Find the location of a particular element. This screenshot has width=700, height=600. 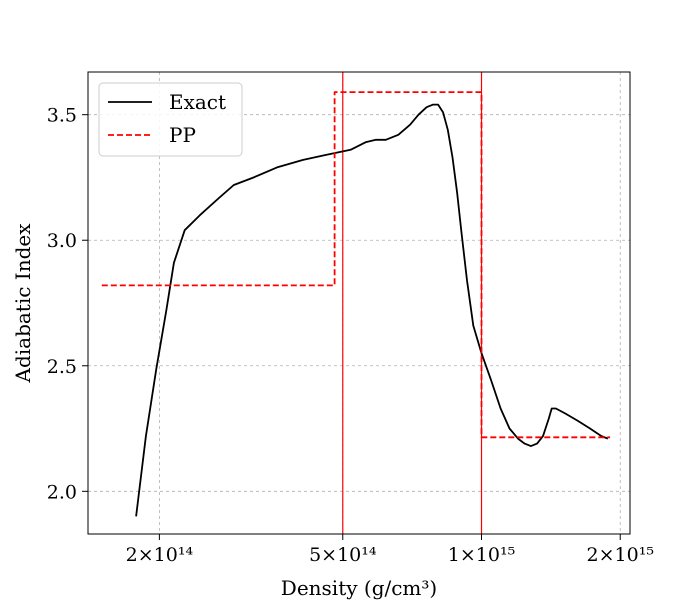

x-tick-label: 5×10¹⁴ is located at coordinates (343, 555).